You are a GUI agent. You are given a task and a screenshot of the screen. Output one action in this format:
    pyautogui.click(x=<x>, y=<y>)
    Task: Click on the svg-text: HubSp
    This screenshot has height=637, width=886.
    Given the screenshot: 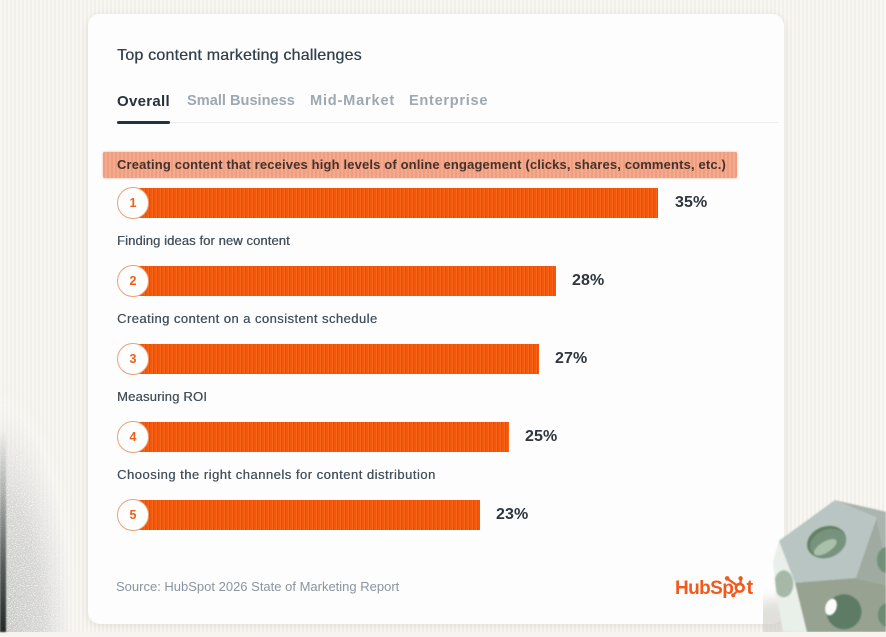 What is the action you would take?
    pyautogui.click(x=704, y=588)
    